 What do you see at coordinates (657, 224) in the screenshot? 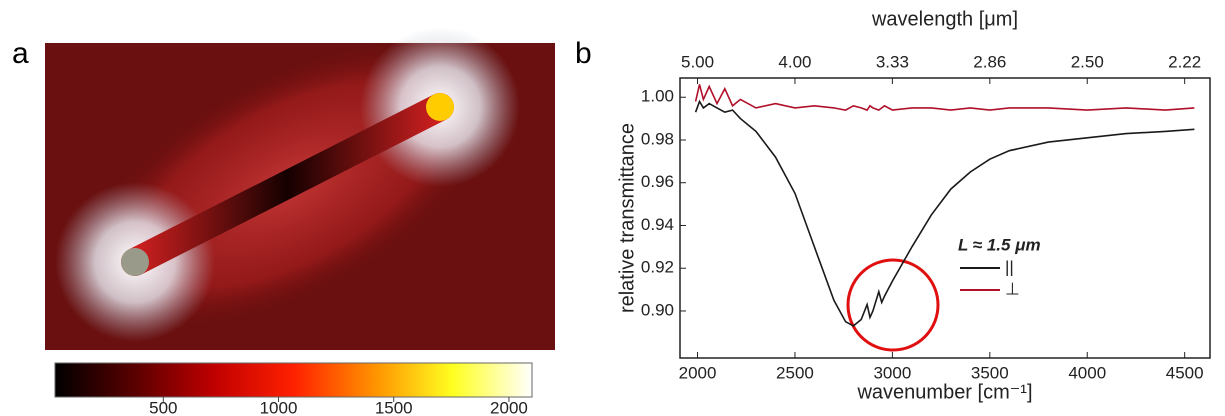
I see `y-tick-label: 0.94` at bounding box center [657, 224].